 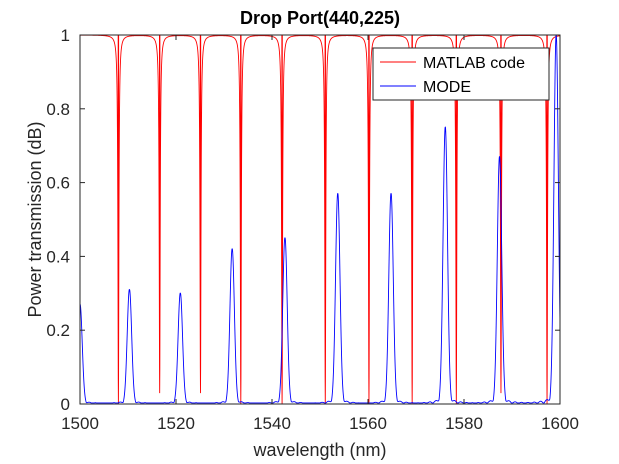 I want to click on x-tick-label: 1540, so click(x=272, y=423).